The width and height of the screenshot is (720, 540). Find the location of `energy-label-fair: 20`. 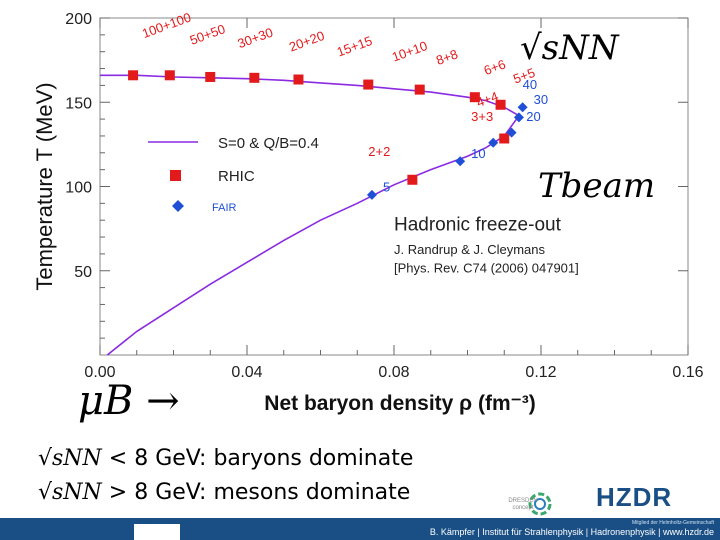

energy-label-fair: 20 is located at coordinates (533, 116).